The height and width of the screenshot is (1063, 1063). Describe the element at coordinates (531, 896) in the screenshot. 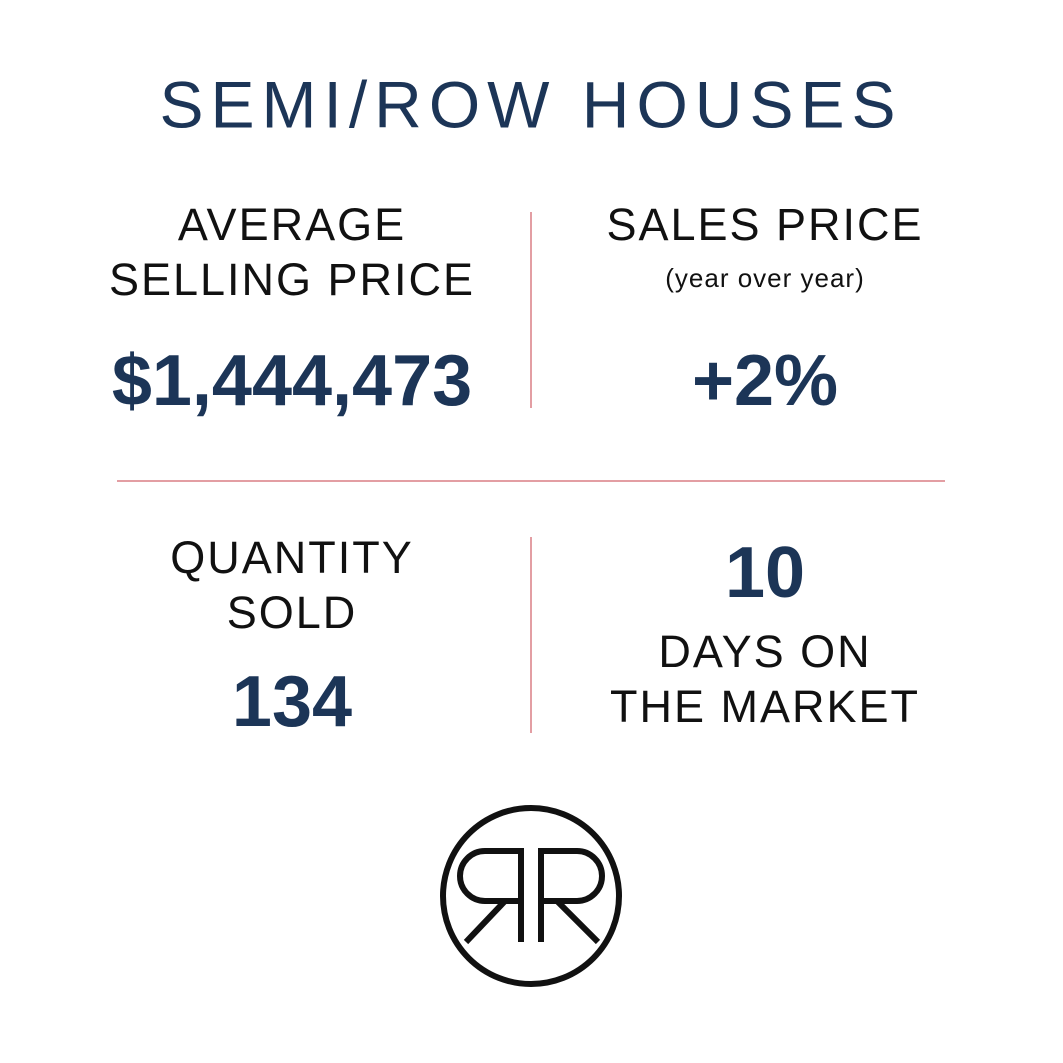

I see `logo` at that location.